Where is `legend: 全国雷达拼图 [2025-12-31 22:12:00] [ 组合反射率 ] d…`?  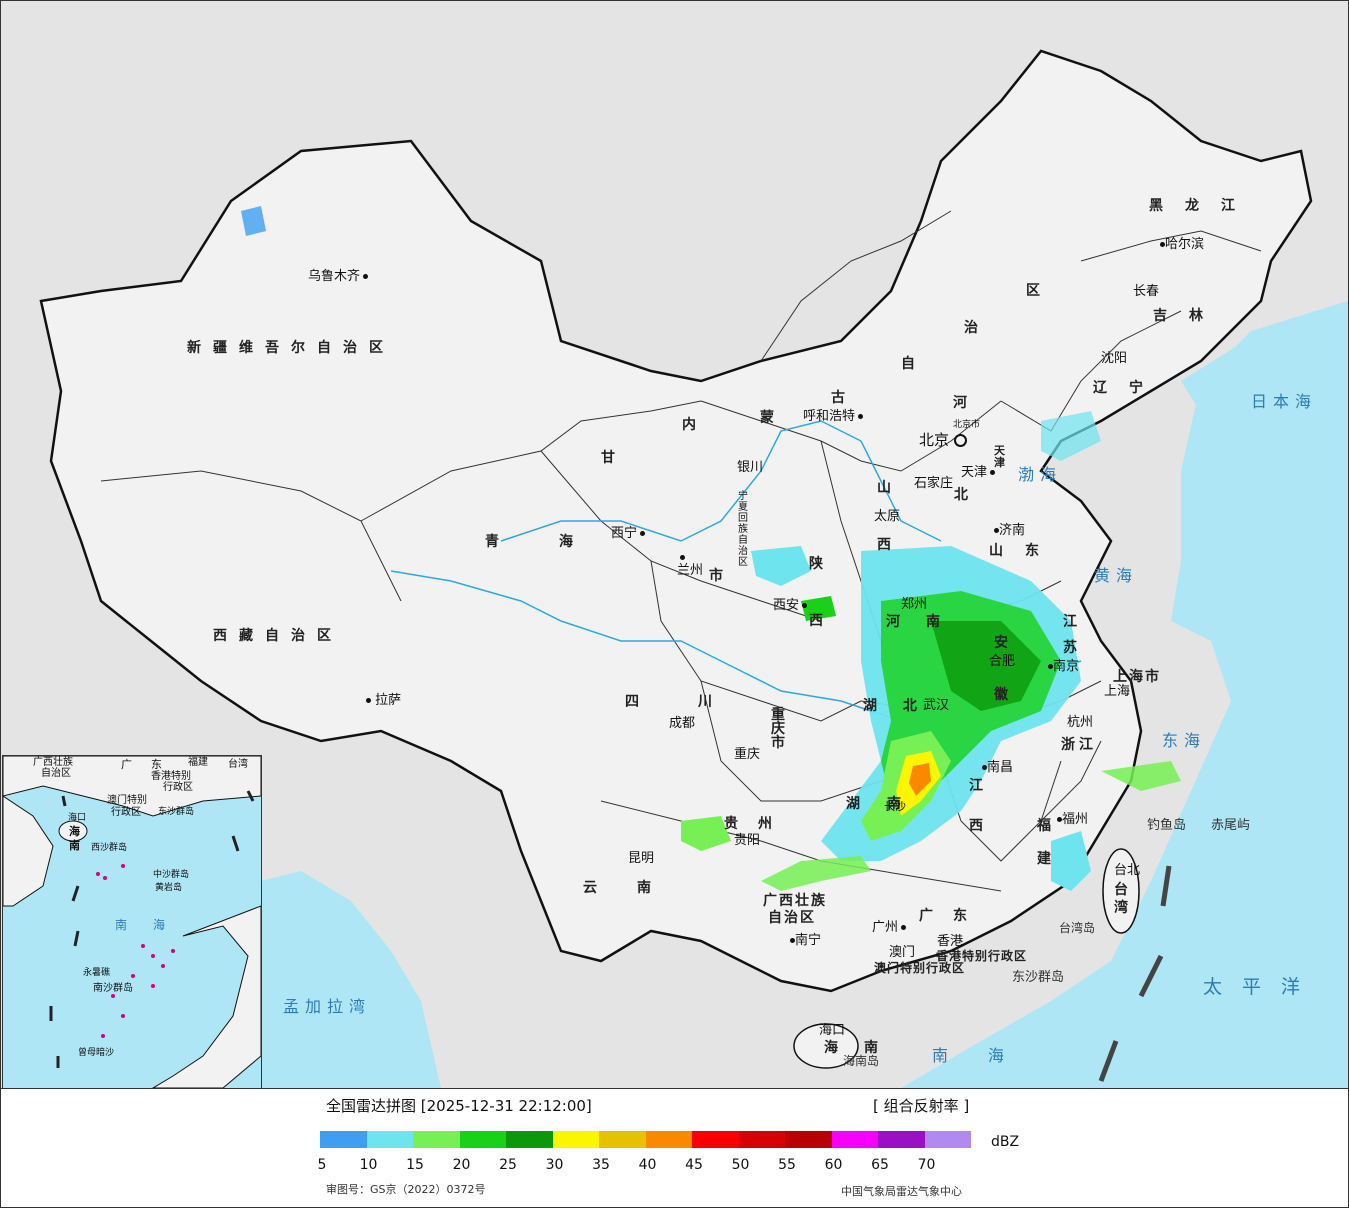
legend: 全国雷达拼图 [2025-12-31 22:12:00] [ 组合反射率 ] d… is located at coordinates (674, 1148).